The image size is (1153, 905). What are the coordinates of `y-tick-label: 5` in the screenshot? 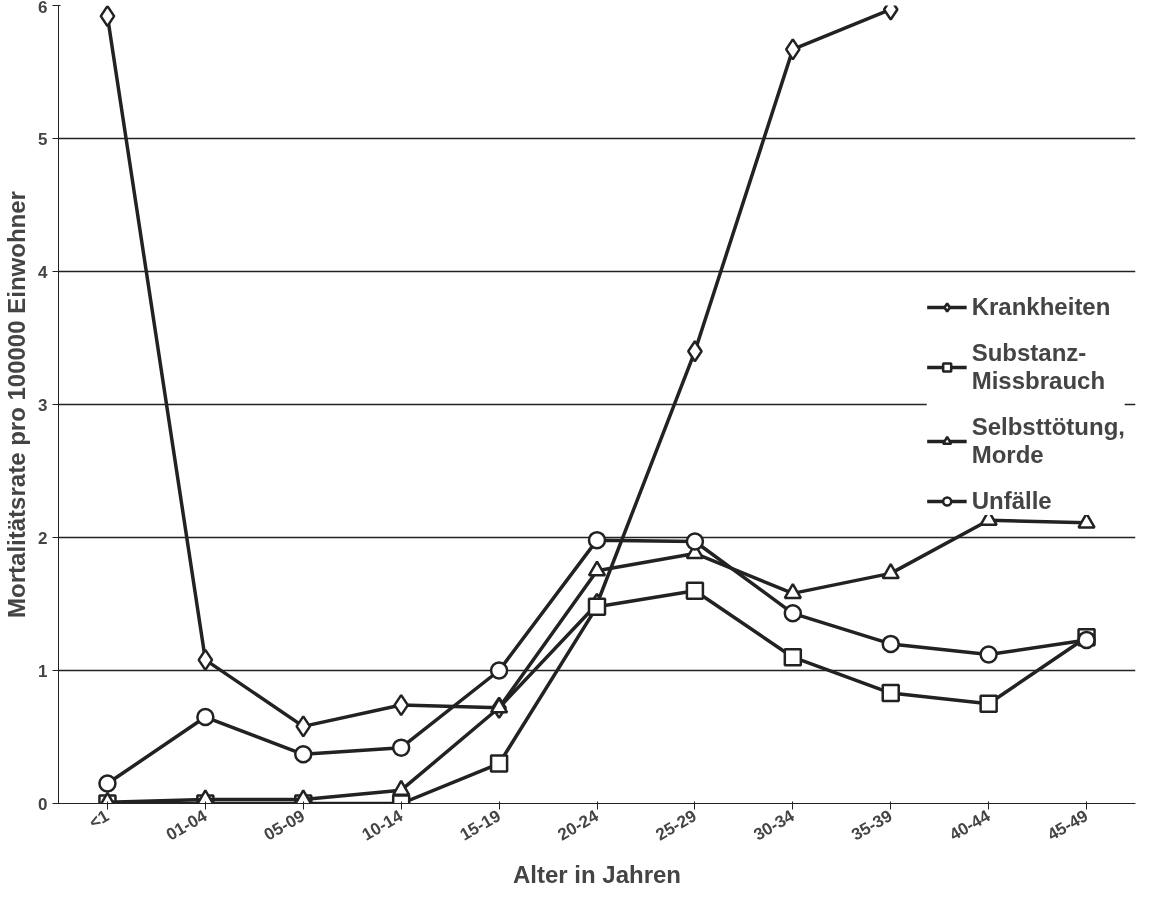 It's located at (43, 139).